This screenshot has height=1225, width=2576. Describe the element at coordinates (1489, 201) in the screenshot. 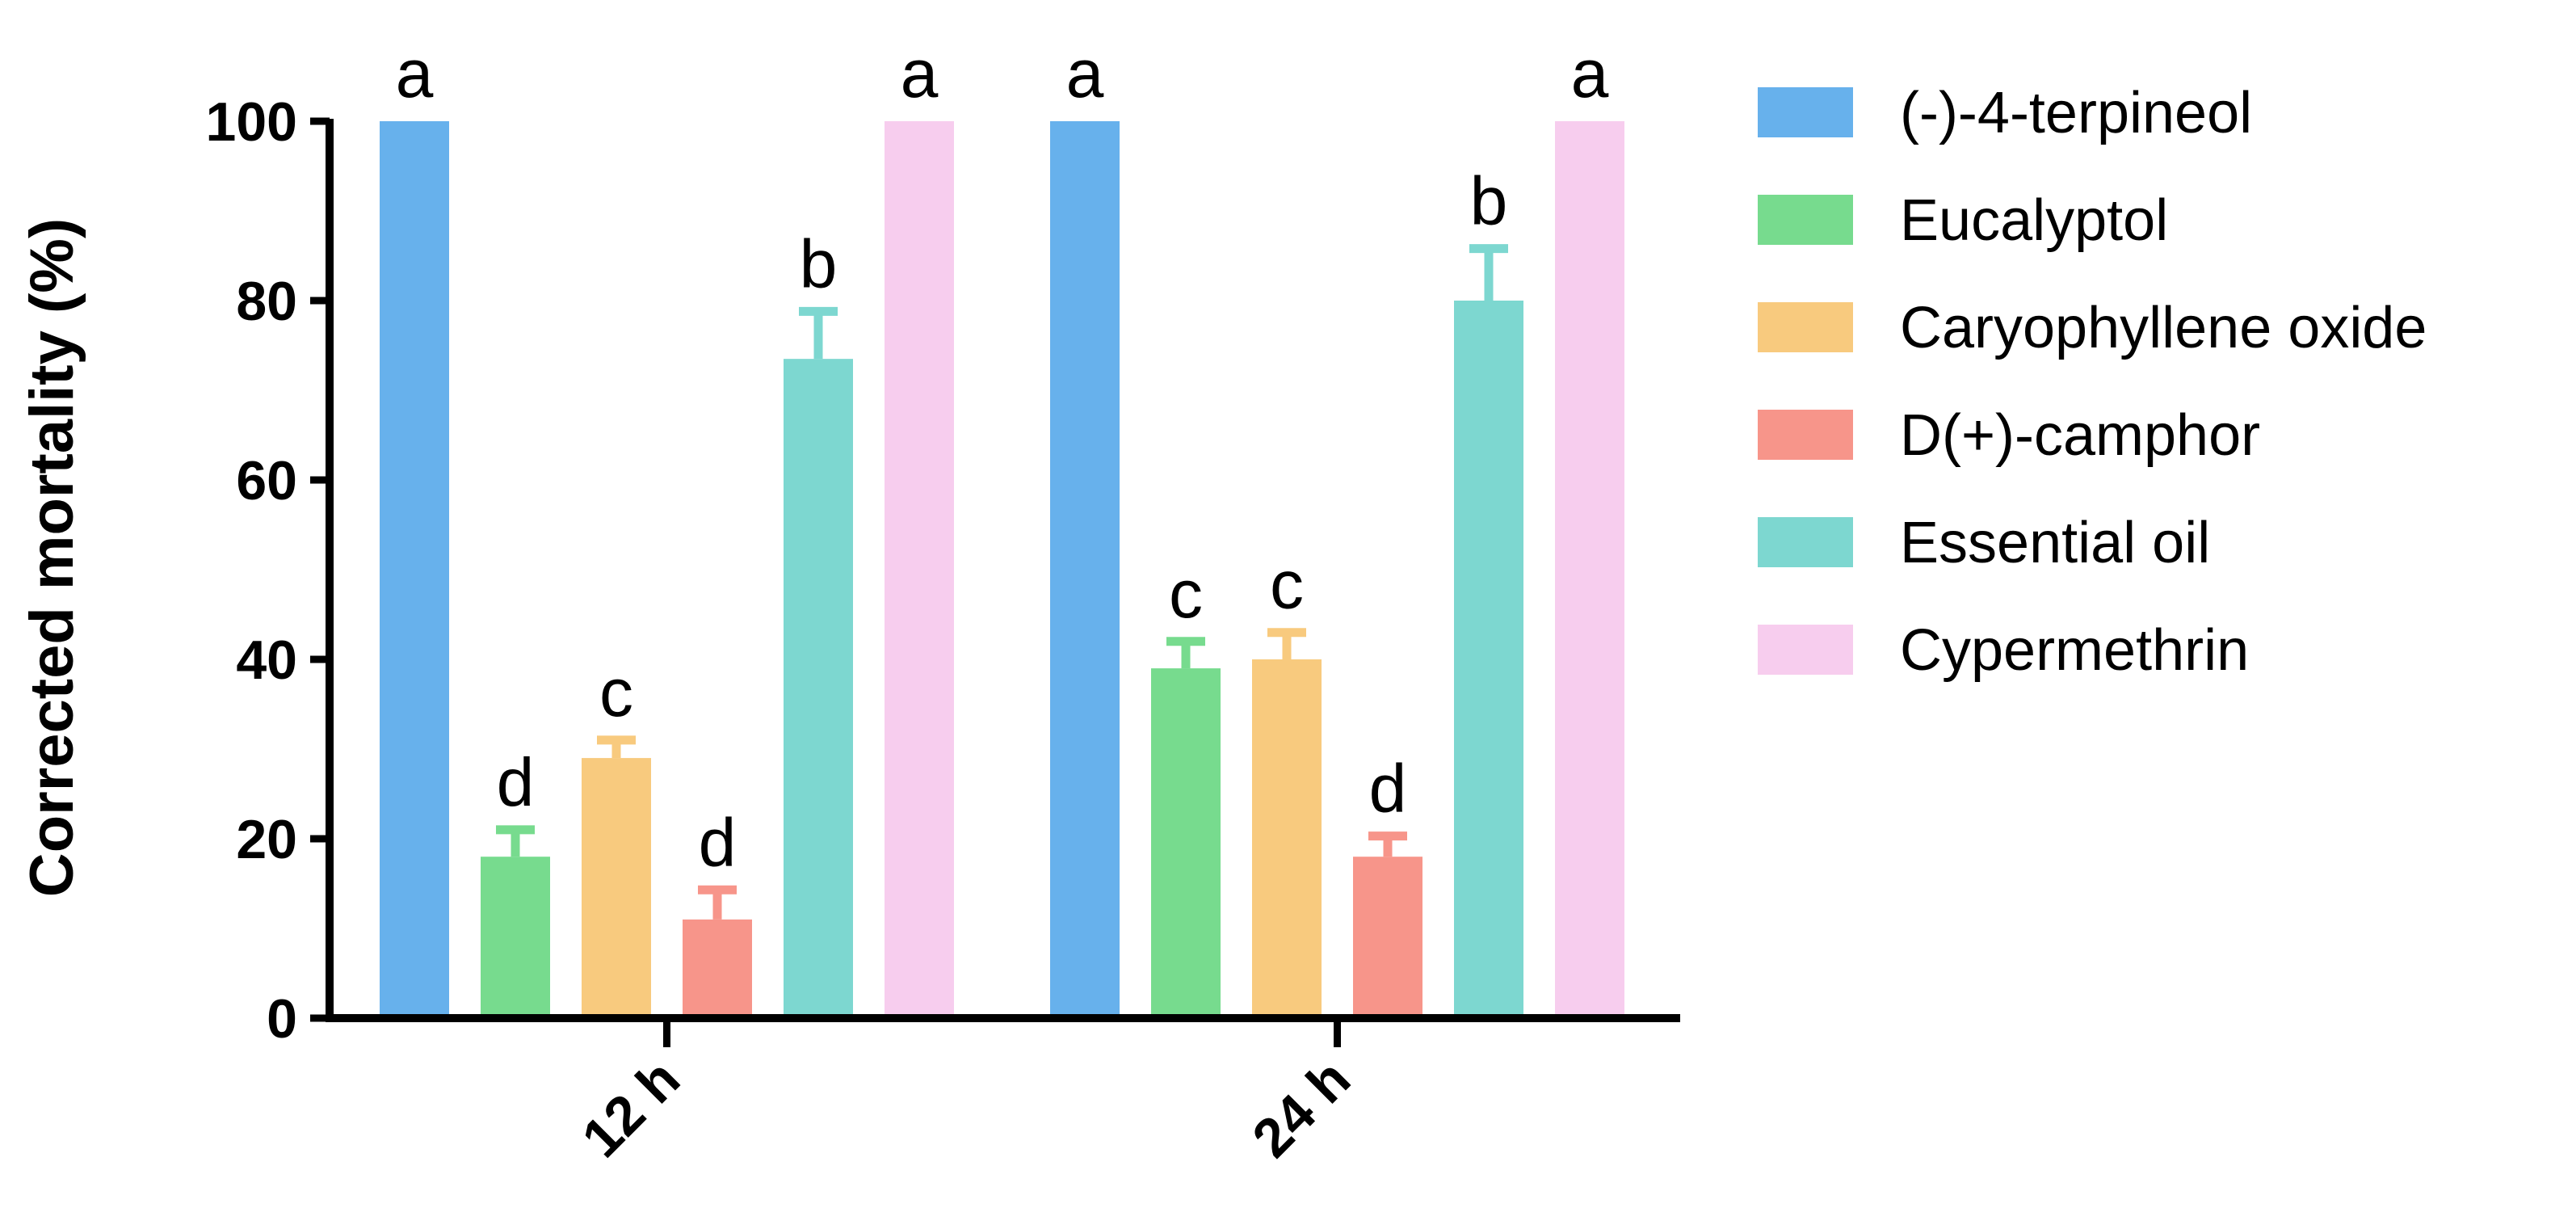

I see `significance-letter-1-4: b` at that location.